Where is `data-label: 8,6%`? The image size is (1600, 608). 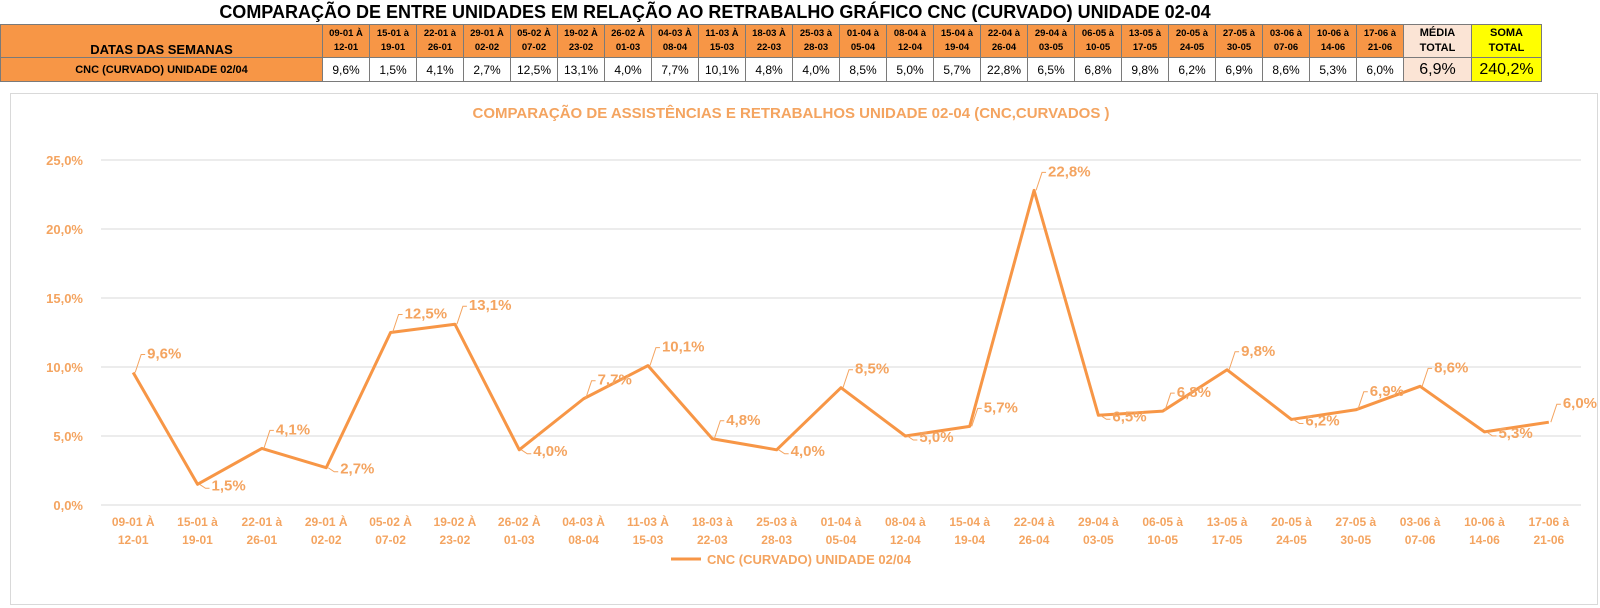 data-label: 8,6% is located at coordinates (1451, 367).